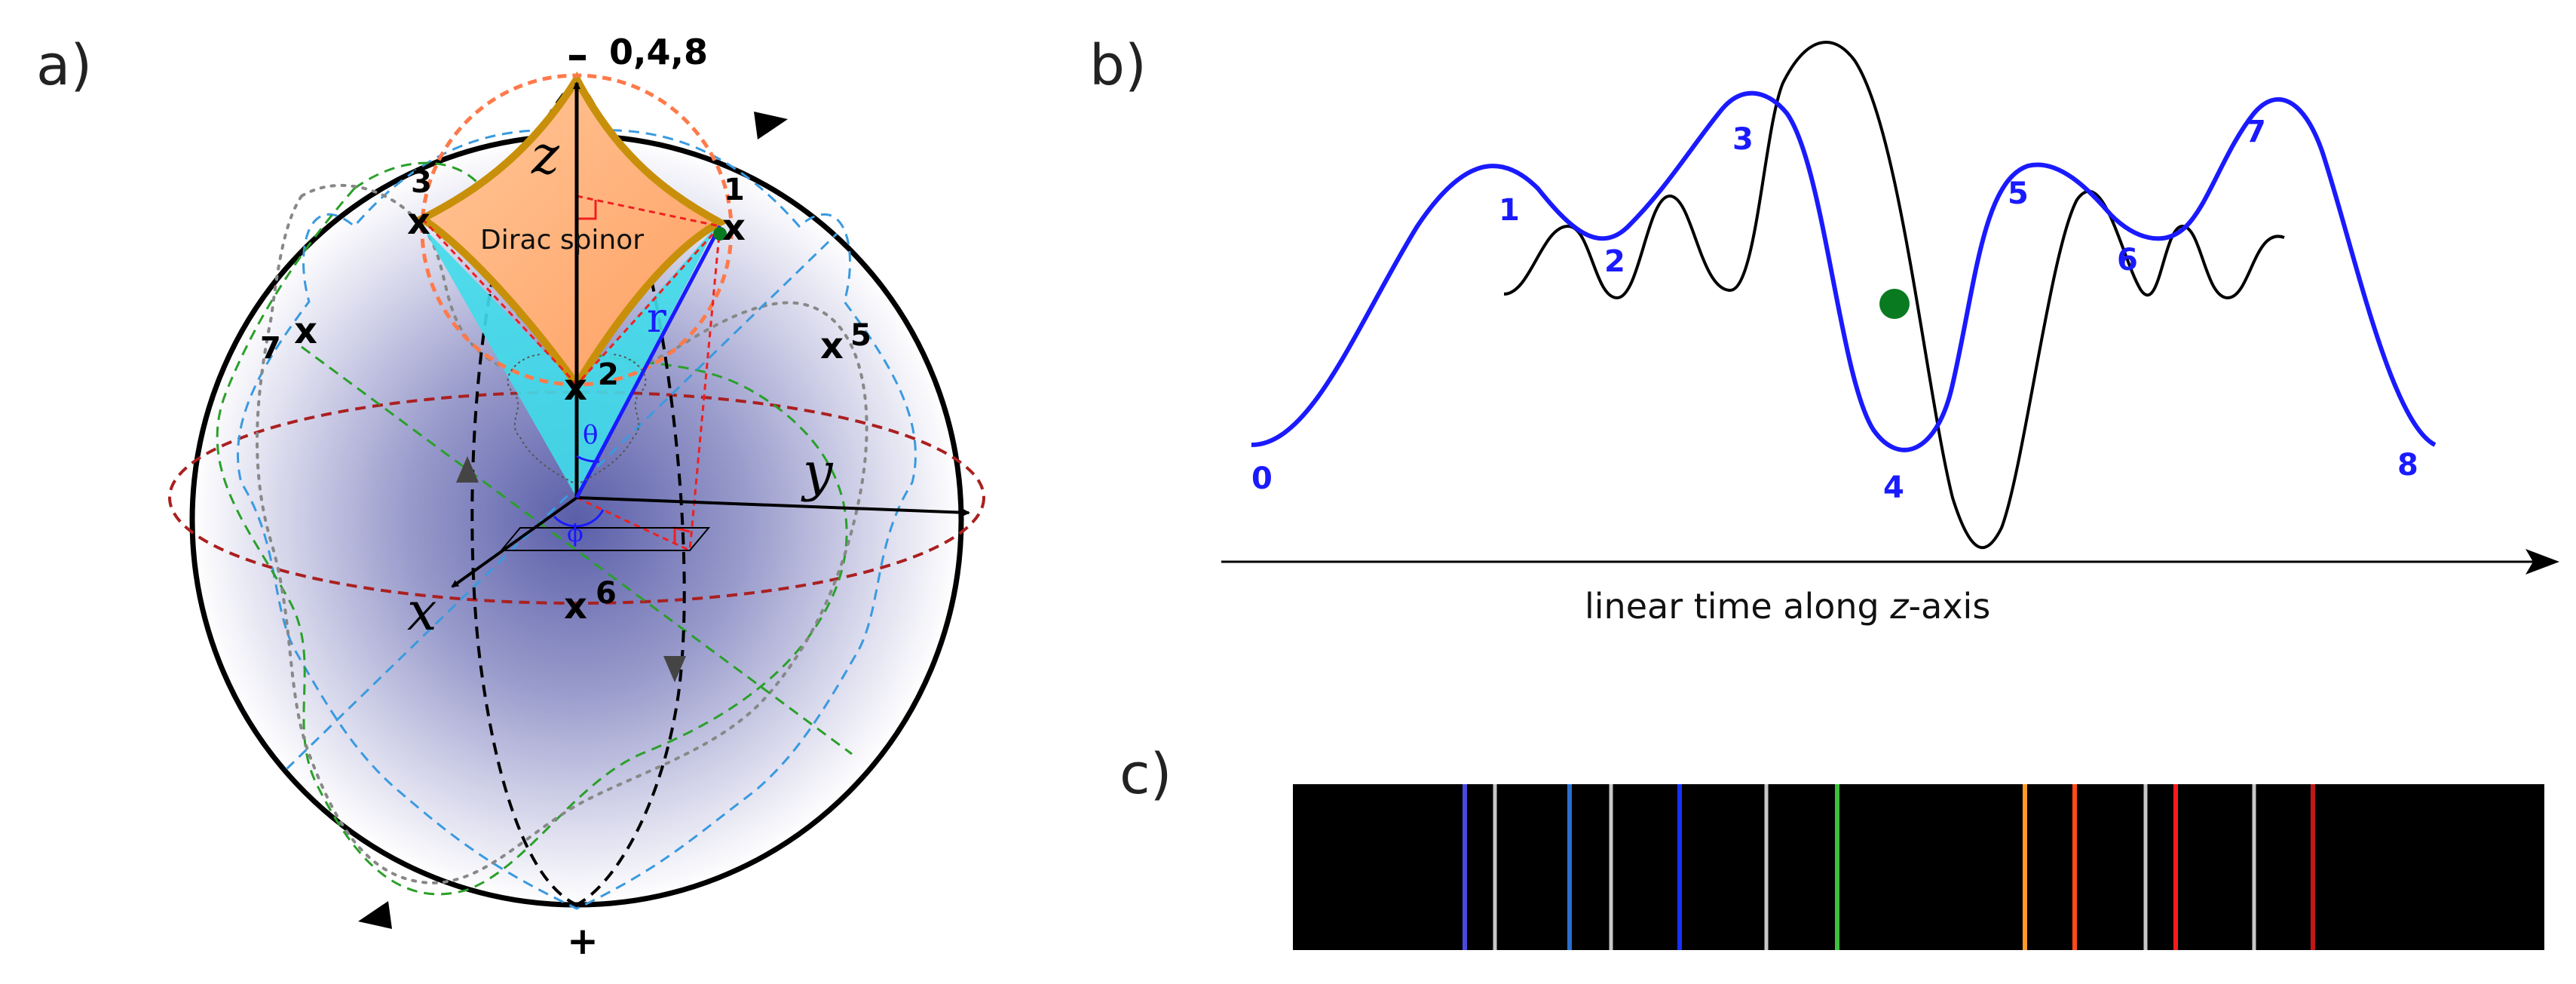 This screenshot has width=2576, height=984. Describe the element at coordinates (1894, 304) in the screenshot. I see `intersection-dot` at that location.